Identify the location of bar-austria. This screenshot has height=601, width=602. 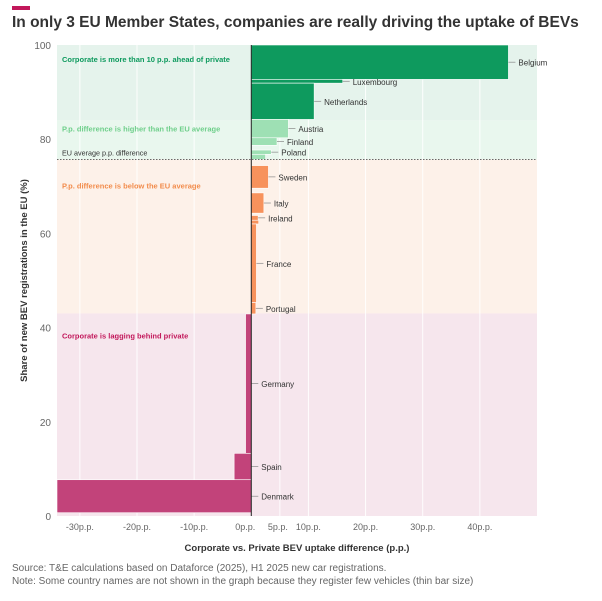
(269, 129).